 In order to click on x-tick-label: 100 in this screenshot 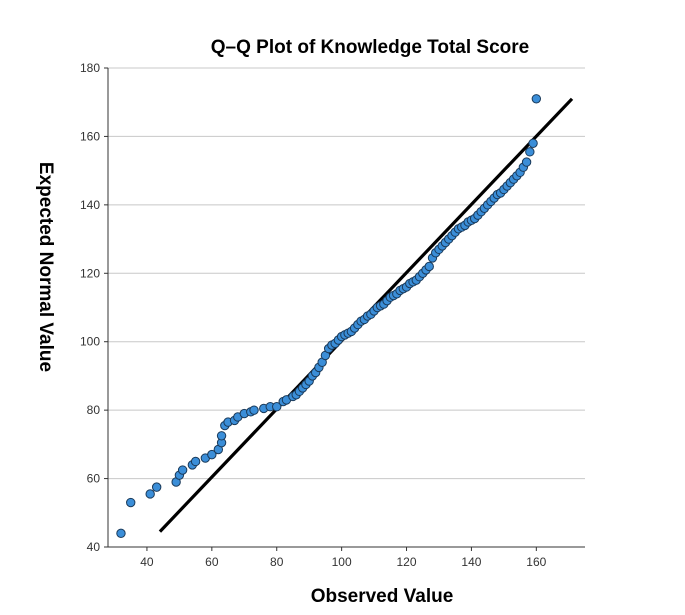, I will do `click(342, 562)`.